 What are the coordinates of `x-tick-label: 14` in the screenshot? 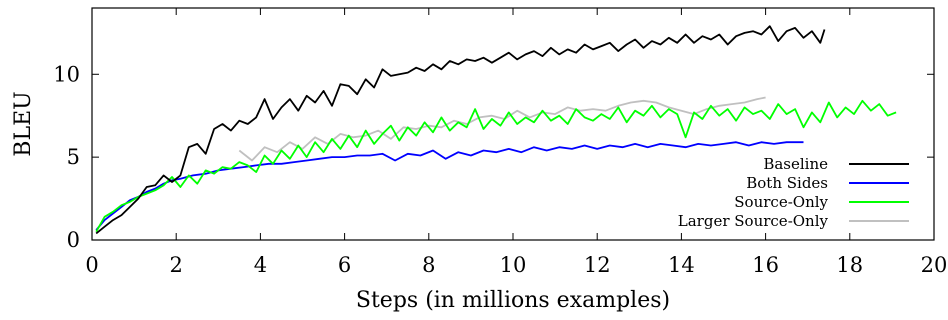 It's located at (681, 265).